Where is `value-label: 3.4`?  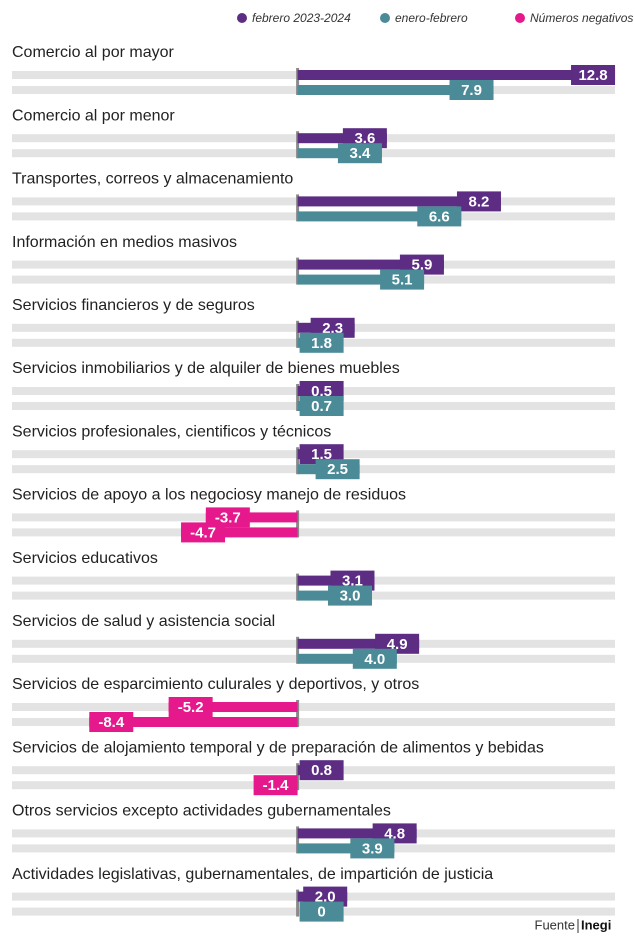 value-label: 3.4 is located at coordinates (360, 153).